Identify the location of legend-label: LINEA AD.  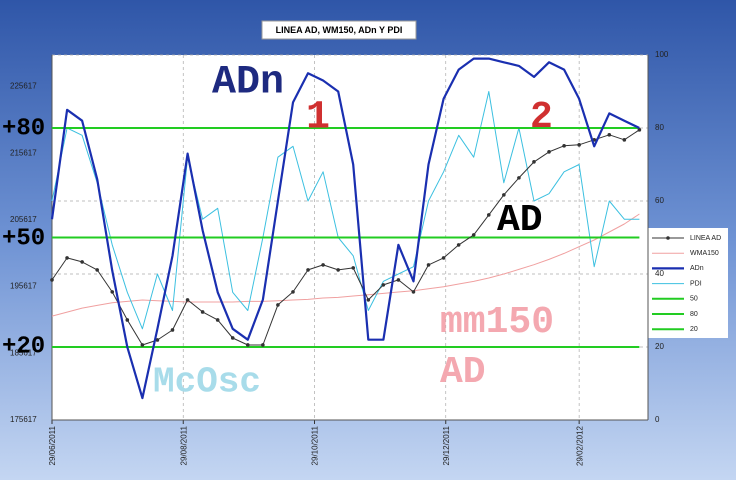
(705, 238).